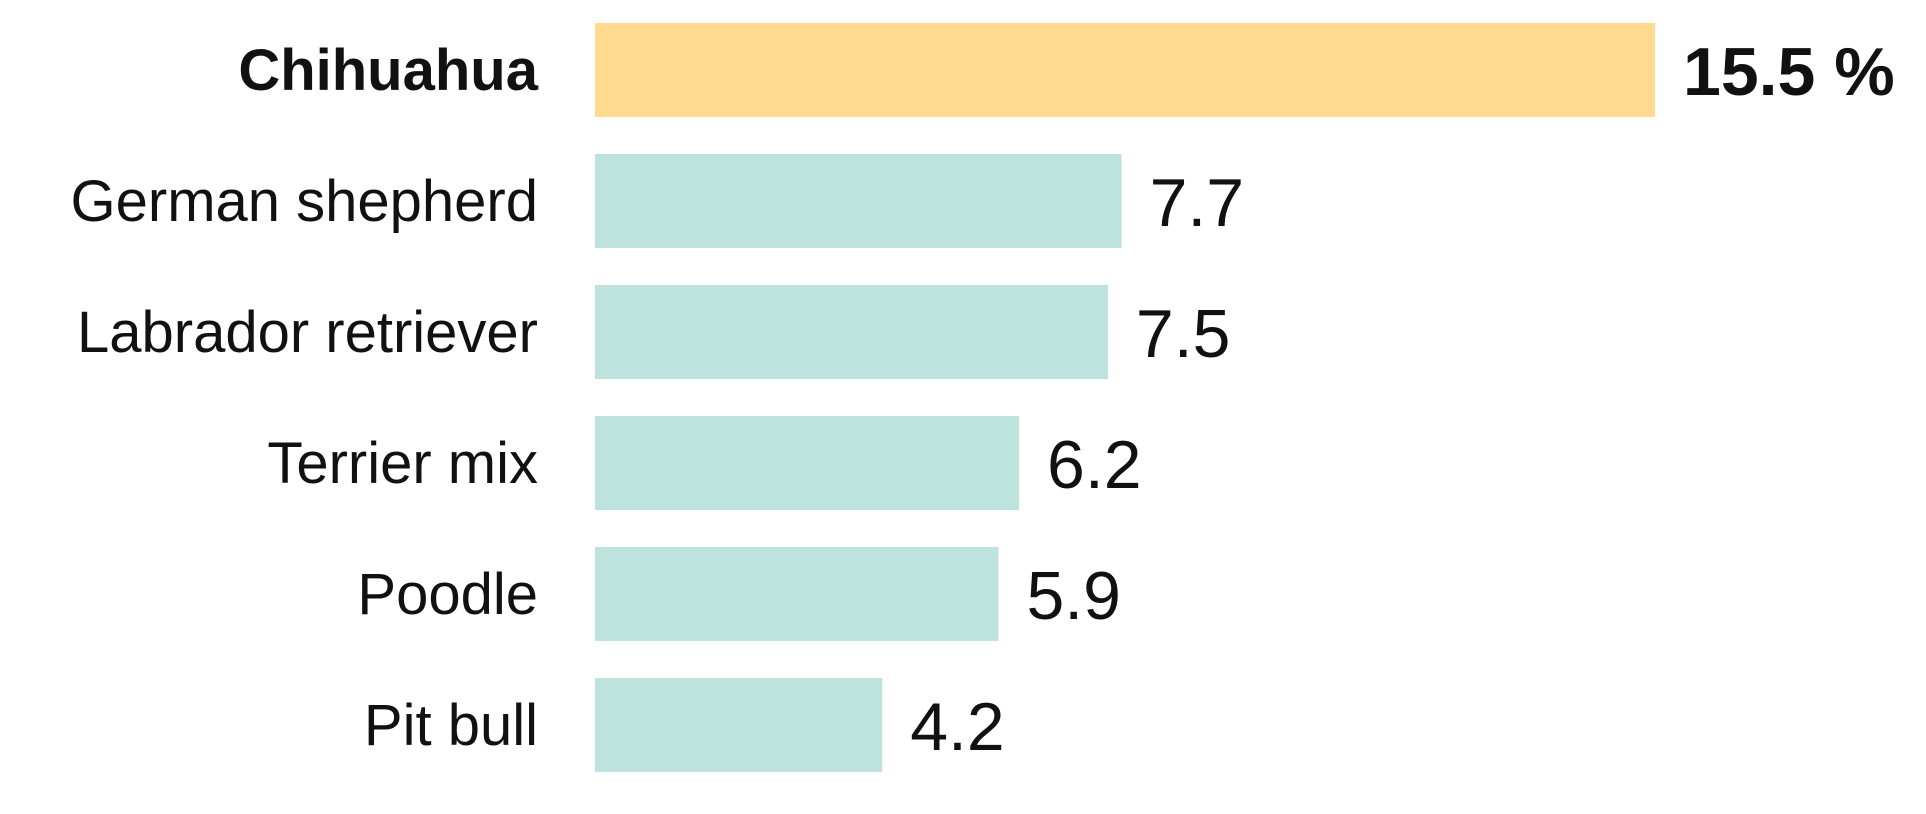 This screenshot has height=814, width=1926. What do you see at coordinates (304, 201) in the screenshot?
I see `category-label-german-shepherd: German shepherd` at bounding box center [304, 201].